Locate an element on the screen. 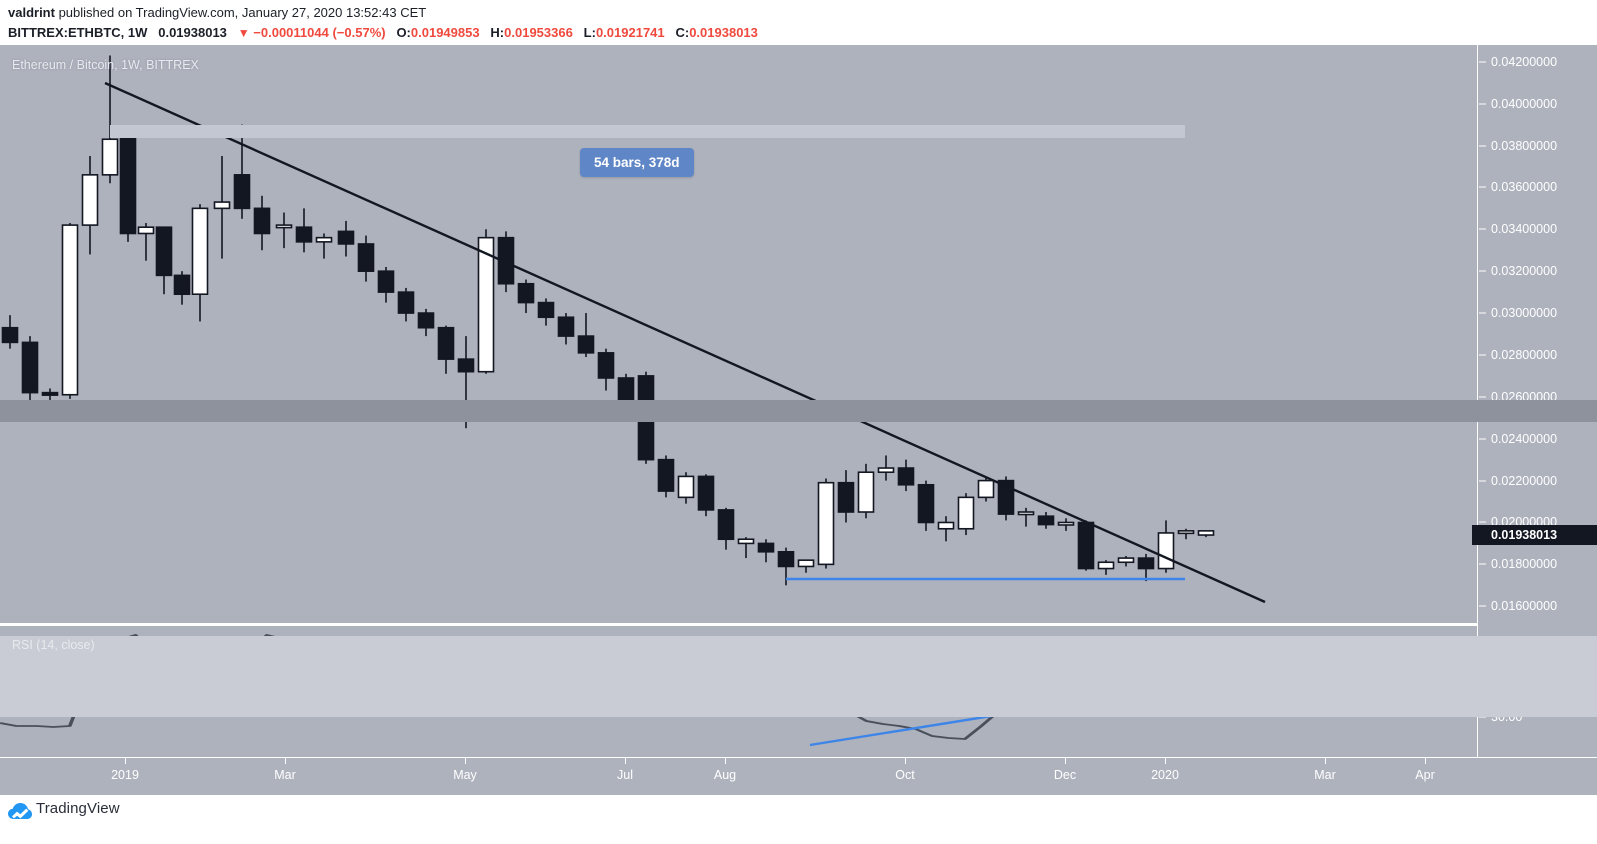 The height and width of the screenshot is (844, 1597). price-legend: Ethereum / Bitcoin, 1W, BITTREX is located at coordinates (105, 65).